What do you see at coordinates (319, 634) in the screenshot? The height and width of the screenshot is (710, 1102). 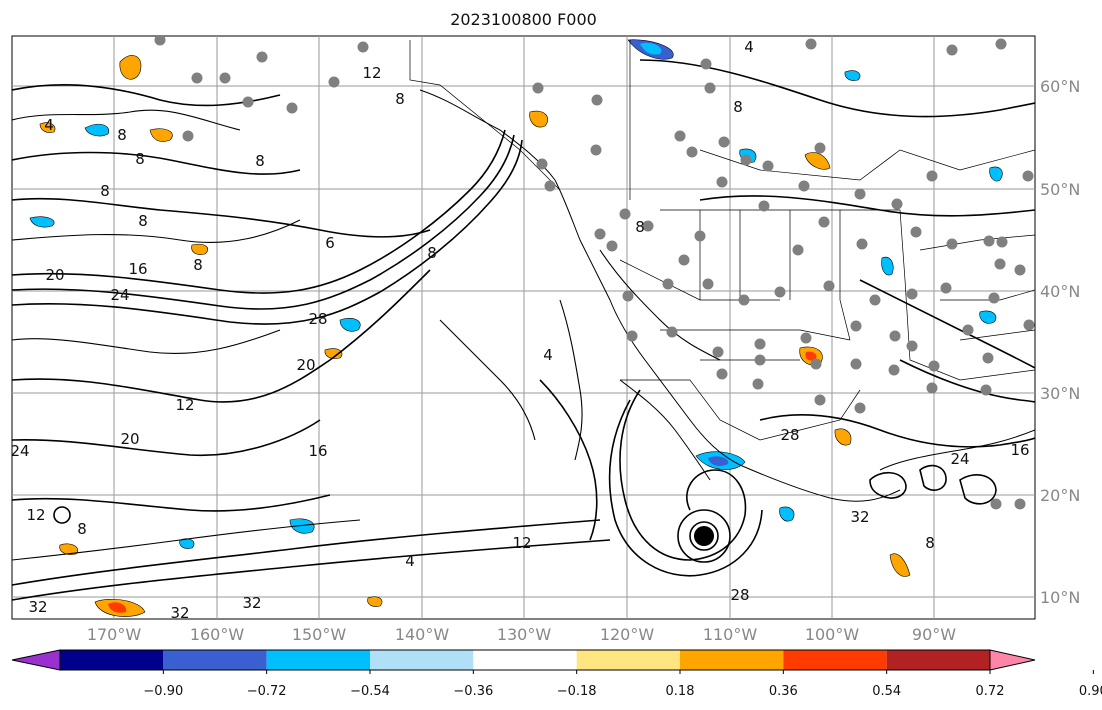 I see `longitude-label: 150°W` at bounding box center [319, 634].